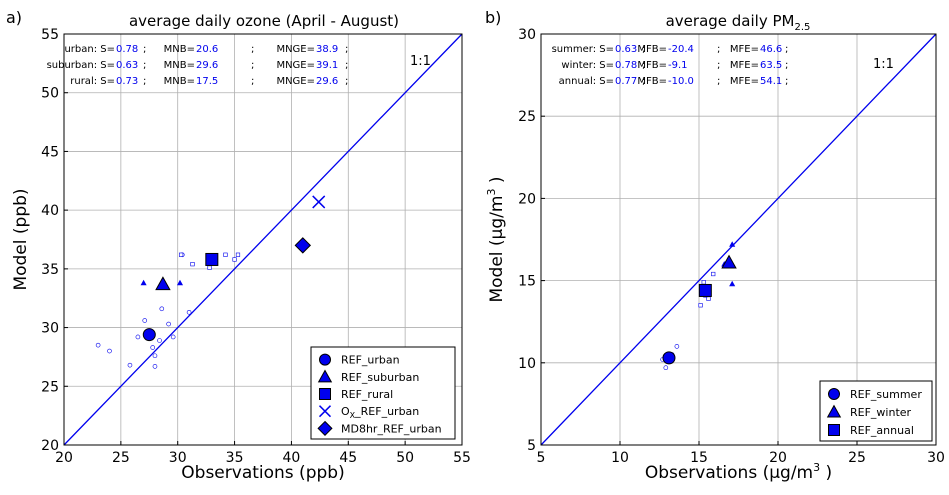  What do you see at coordinates (857, 458) in the screenshot?
I see `x-tick-label: 25` at bounding box center [857, 458].